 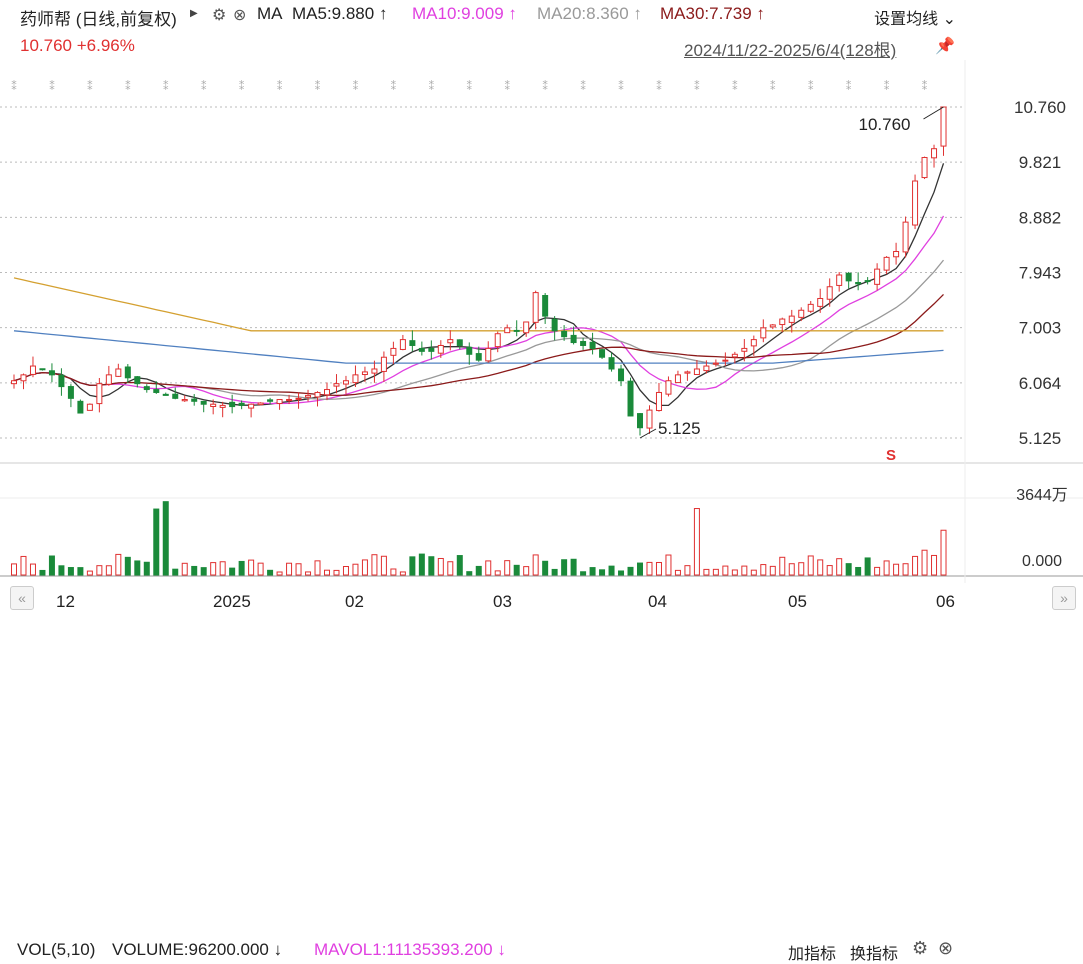 I want to click on stock-title: 药师帮 (日线,前复权), so click(x=98, y=19).